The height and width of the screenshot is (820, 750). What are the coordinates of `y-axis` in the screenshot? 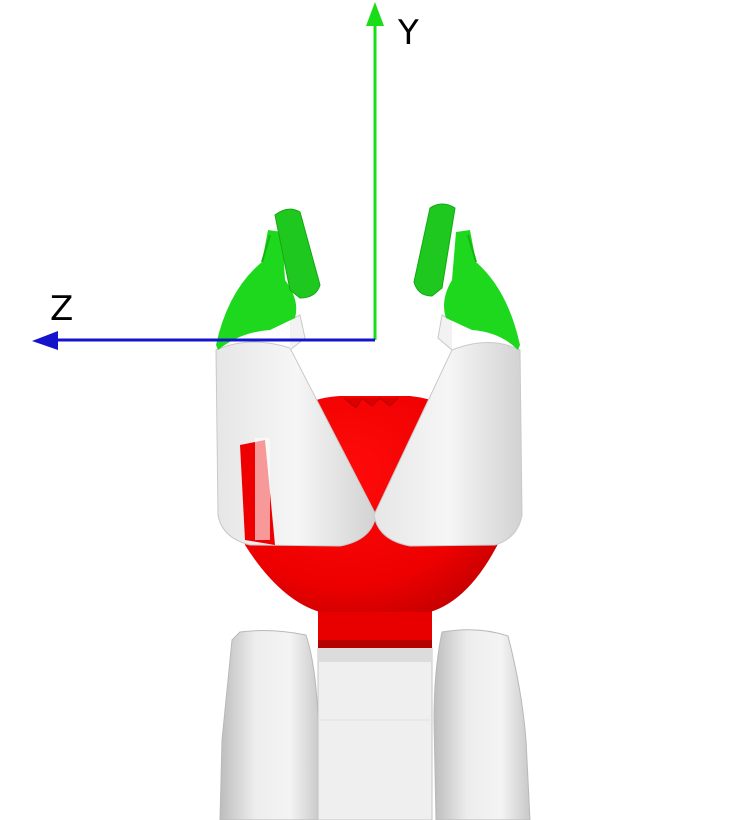 It's located at (375, 171).